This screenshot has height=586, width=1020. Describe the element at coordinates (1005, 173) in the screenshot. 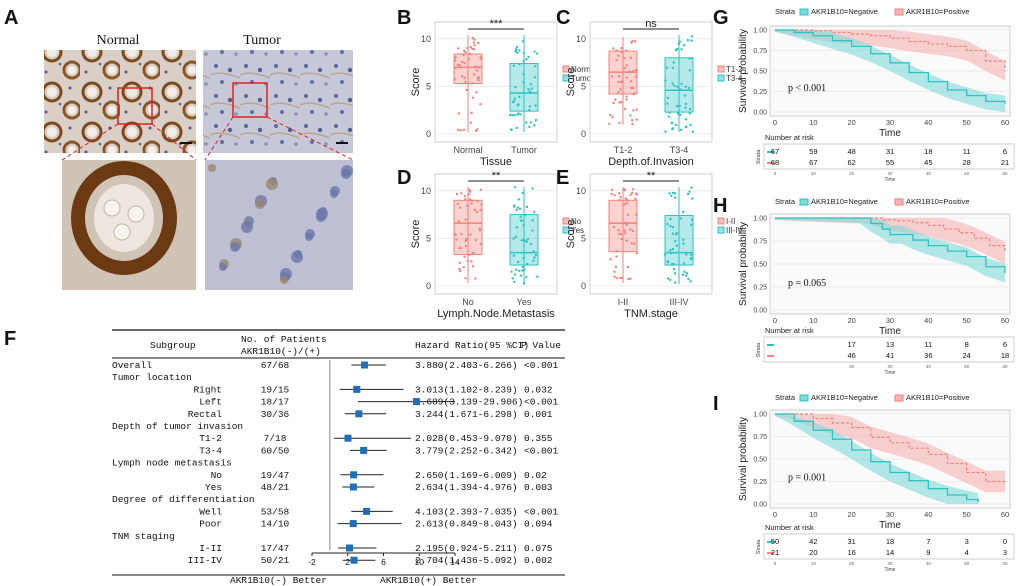

I see `risk-tick-label: 60` at that location.